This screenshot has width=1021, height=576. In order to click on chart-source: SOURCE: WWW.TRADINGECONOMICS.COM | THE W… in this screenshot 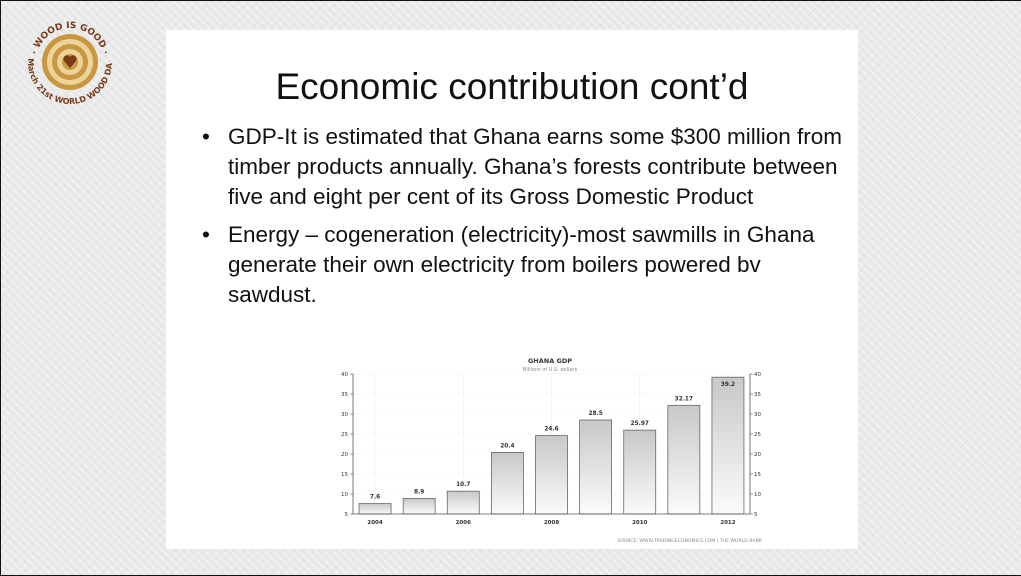, I will do `click(690, 541)`.